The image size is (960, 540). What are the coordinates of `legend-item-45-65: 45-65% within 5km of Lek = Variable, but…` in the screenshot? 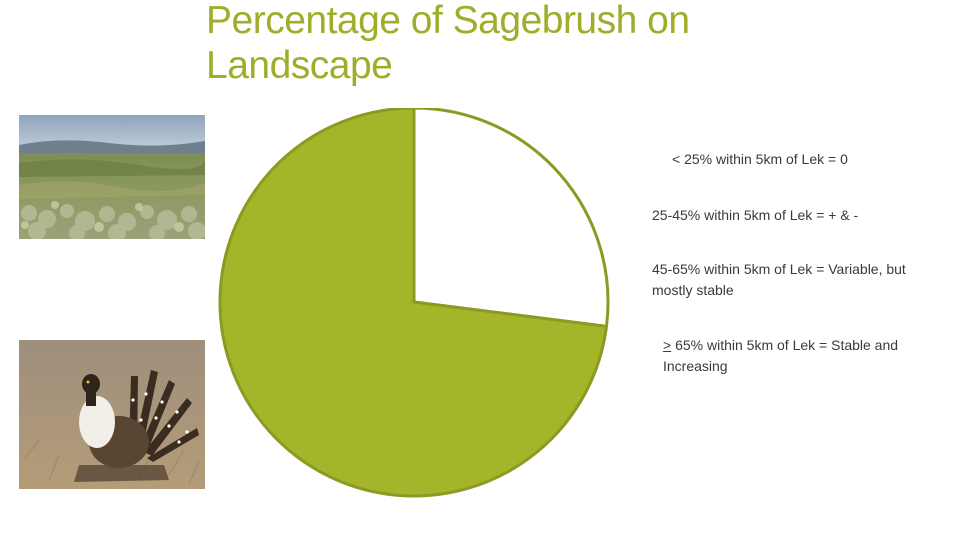 It's located at (779, 279).